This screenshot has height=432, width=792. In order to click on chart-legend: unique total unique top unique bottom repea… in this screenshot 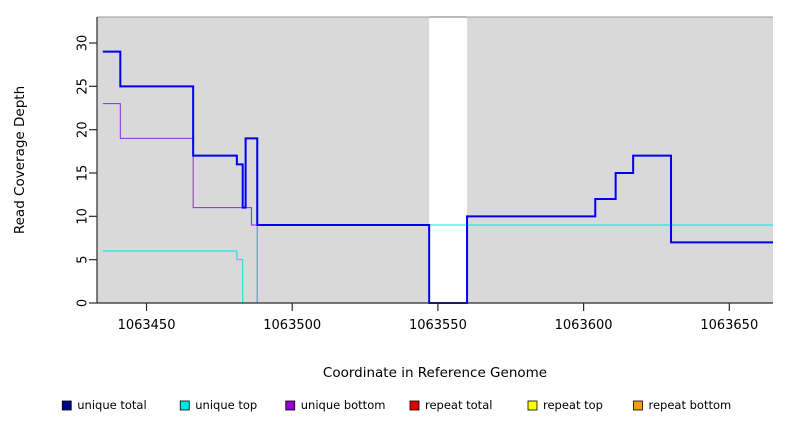, I will do `click(396, 405)`.